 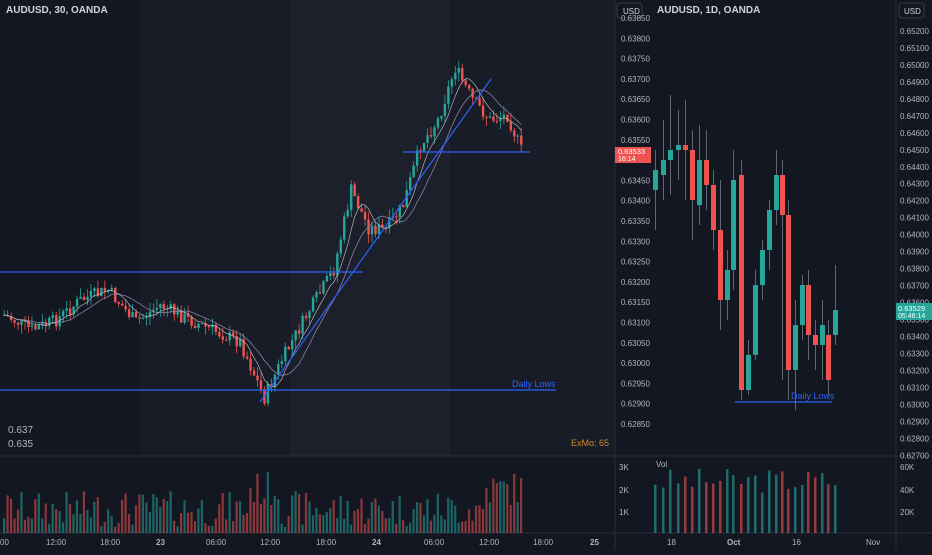 I want to click on left-currency-label: USD, so click(x=631, y=11).